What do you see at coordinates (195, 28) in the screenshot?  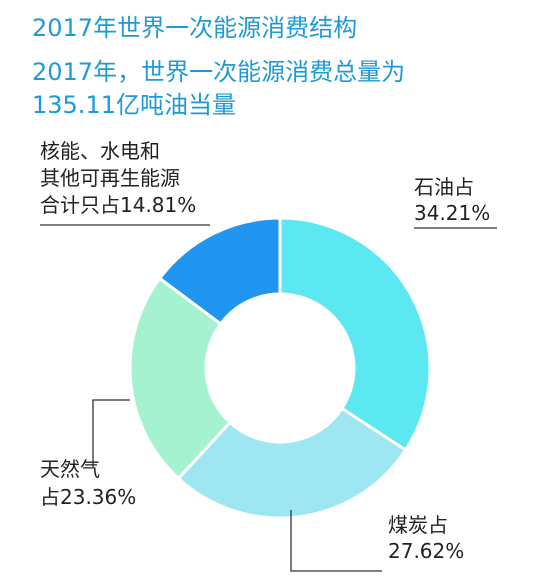 I see `chart-title: 2017年世界一次能源消费结构` at bounding box center [195, 28].